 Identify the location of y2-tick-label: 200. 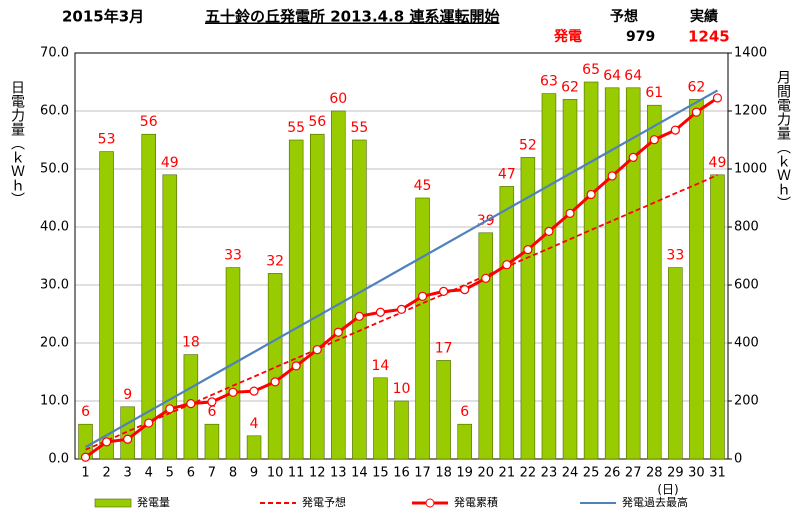
(746, 401).